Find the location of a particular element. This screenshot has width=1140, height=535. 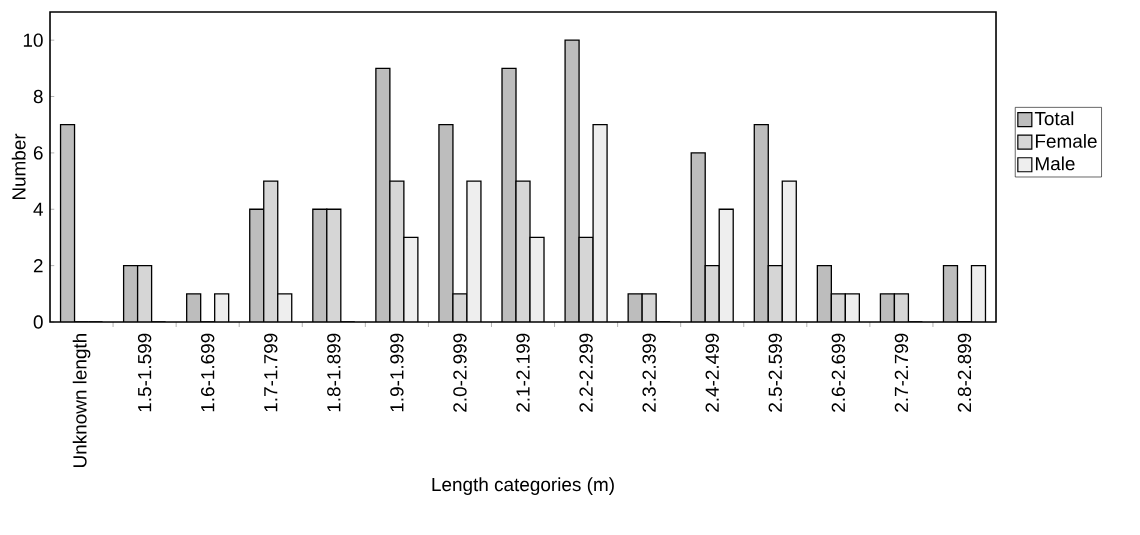

y-tick-label: 10 is located at coordinates (33, 40).